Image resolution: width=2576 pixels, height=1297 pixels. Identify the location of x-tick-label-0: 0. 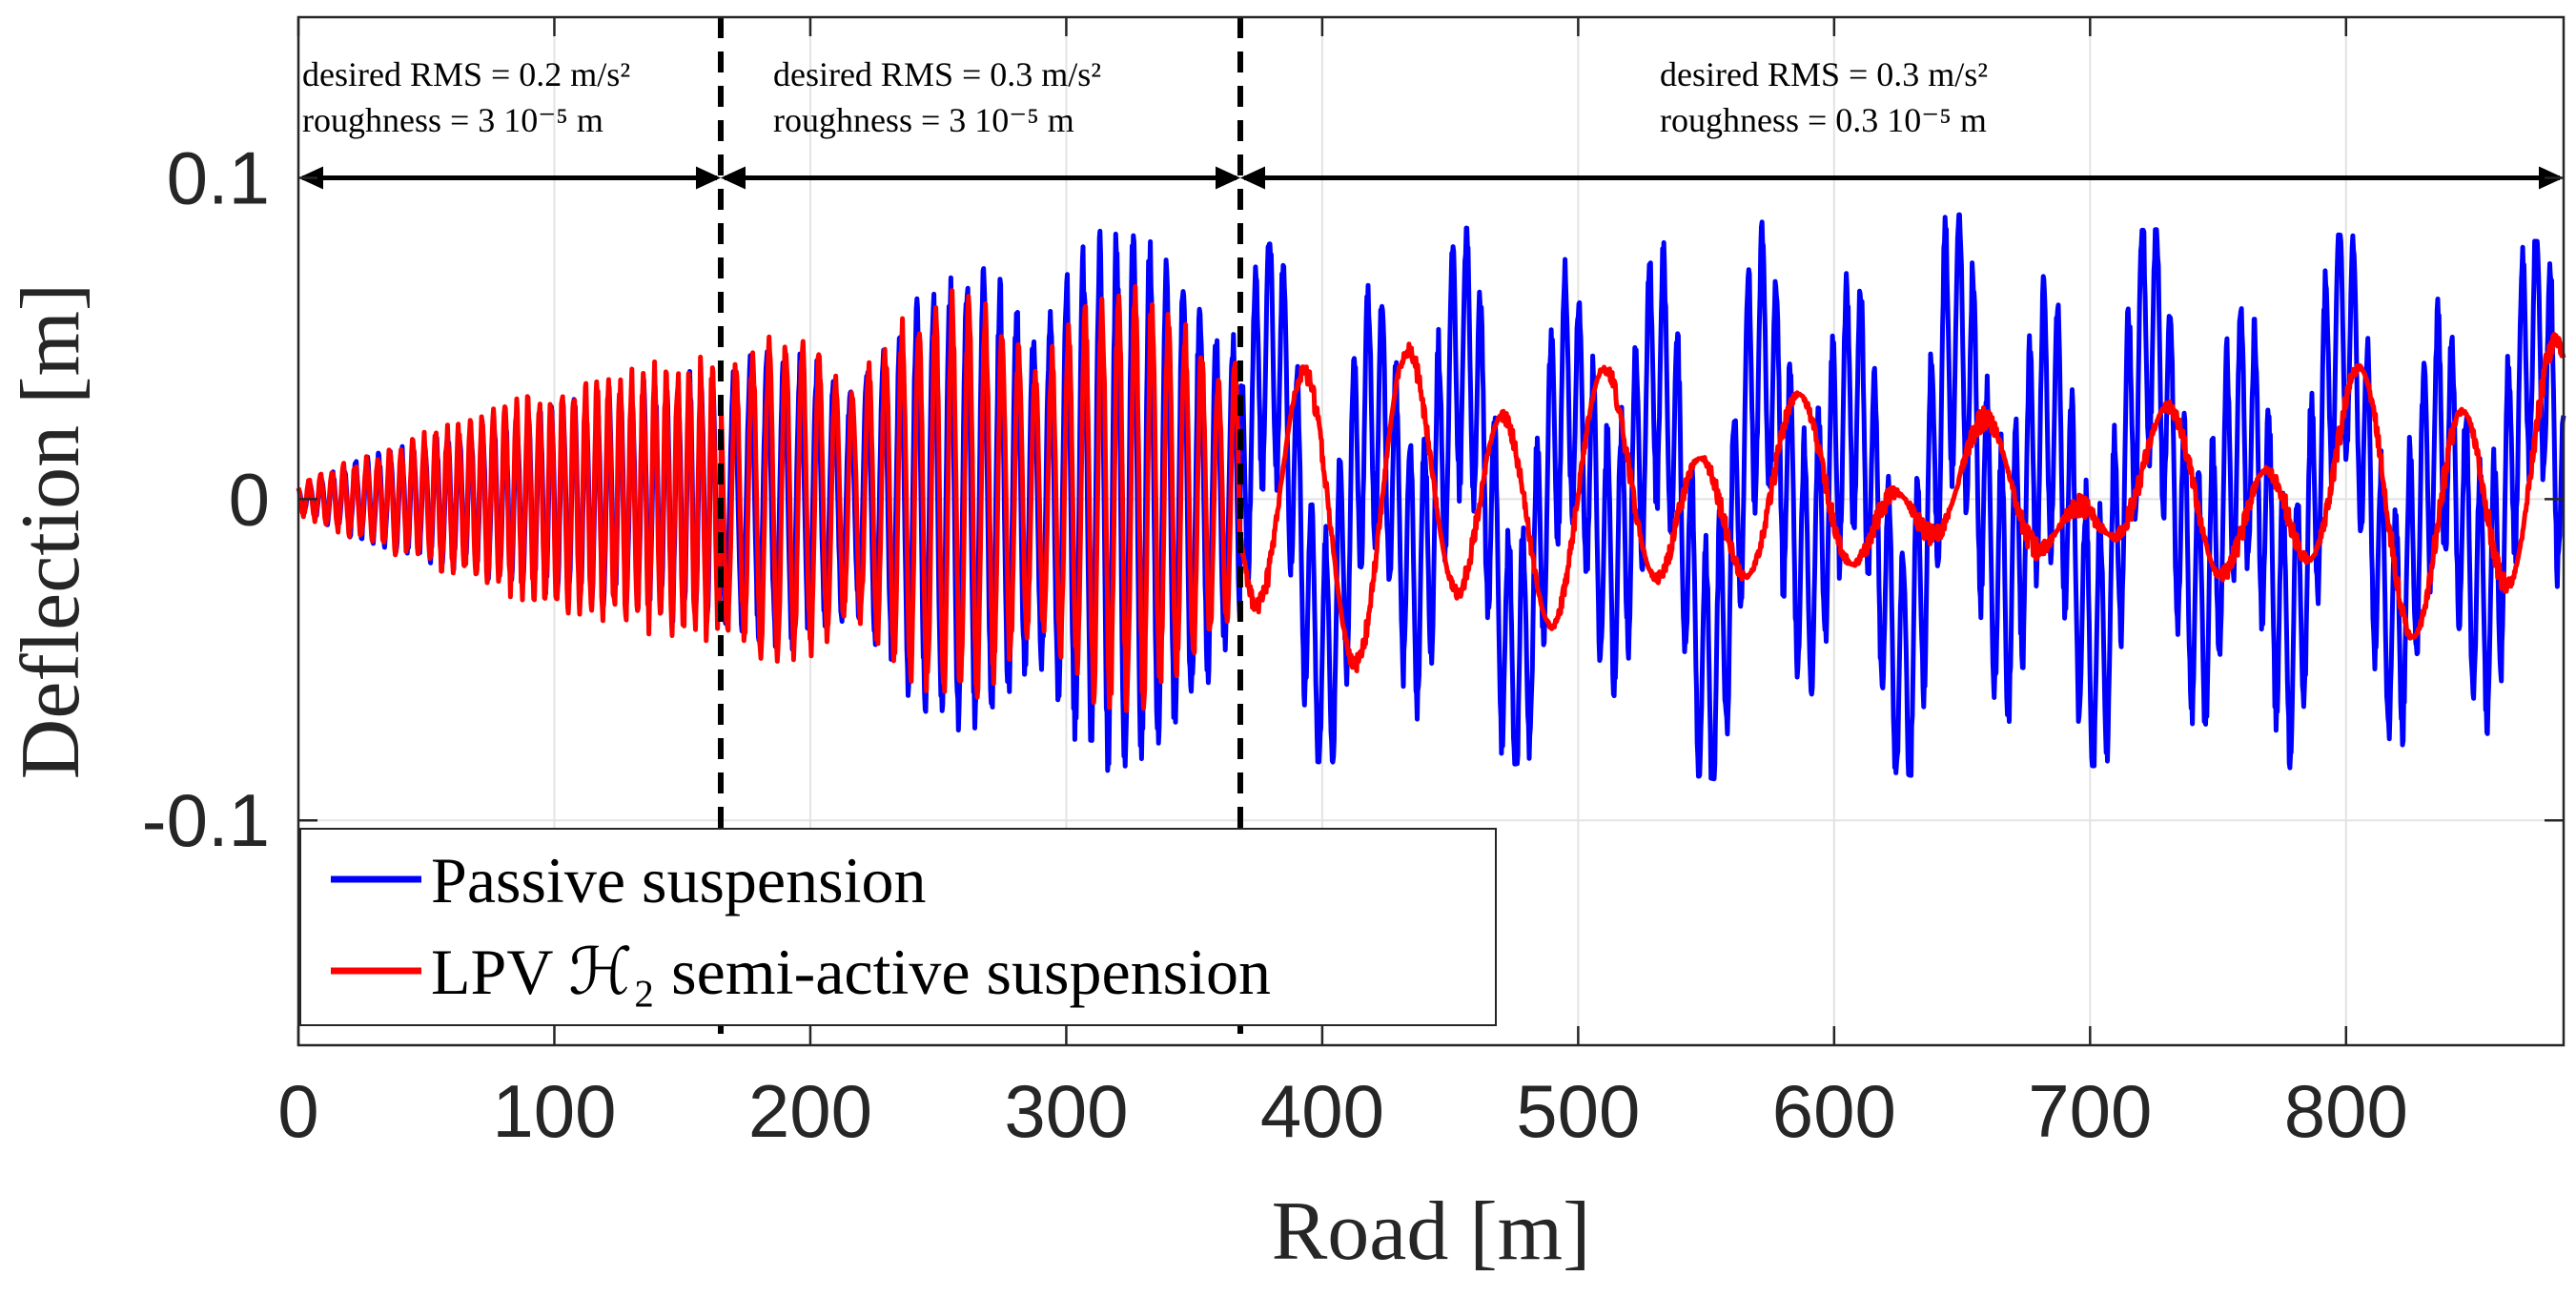
(297, 1111).